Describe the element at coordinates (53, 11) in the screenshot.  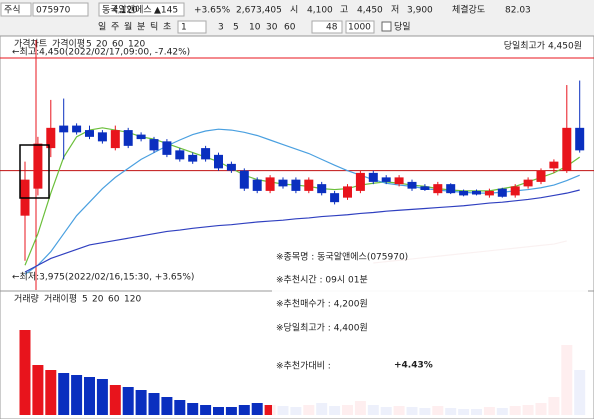
I see `code: 075970` at that location.